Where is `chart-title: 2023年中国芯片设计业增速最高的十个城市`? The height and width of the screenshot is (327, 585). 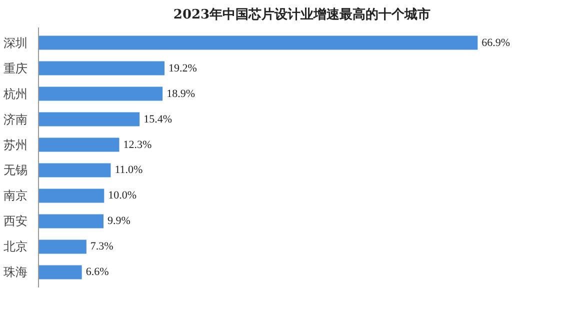
chart-title: 2023年中国芯片设计业增速最高的十个城市 is located at coordinates (302, 14).